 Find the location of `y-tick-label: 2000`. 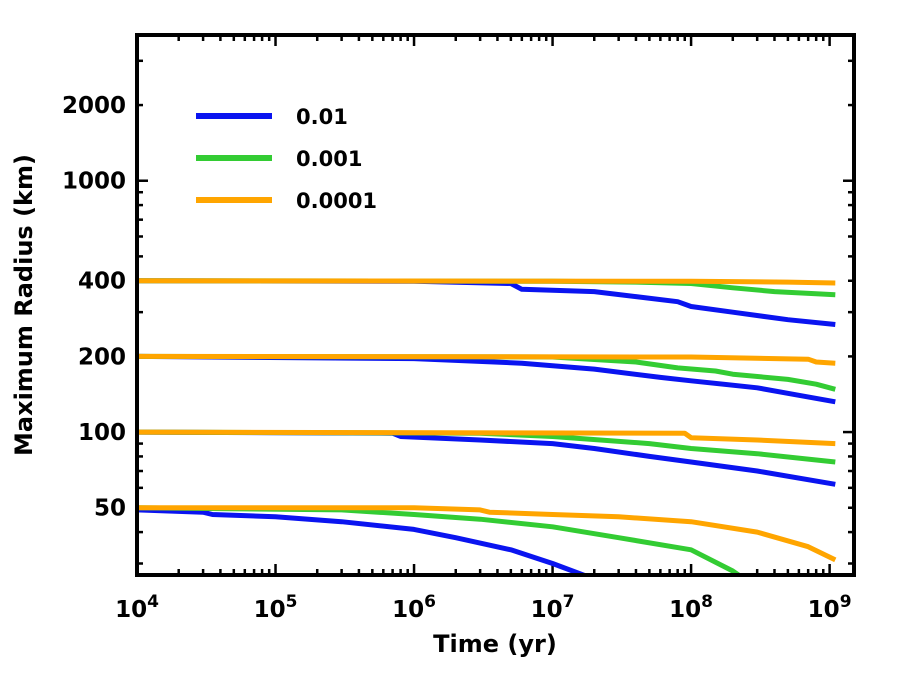

y-tick-label: 2000 is located at coordinates (94, 106).